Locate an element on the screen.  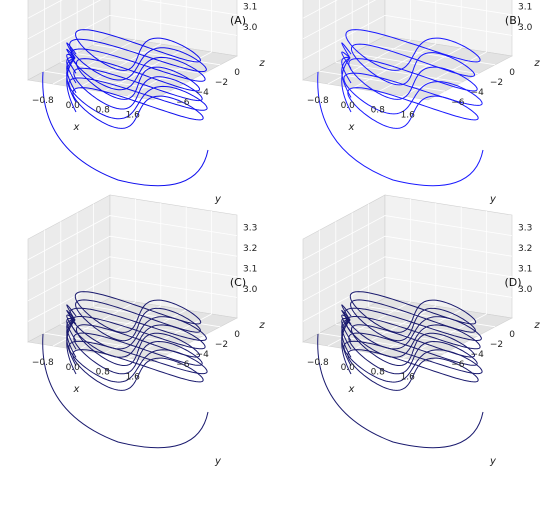
panel-label: (B) is located at coordinates (513, 20).